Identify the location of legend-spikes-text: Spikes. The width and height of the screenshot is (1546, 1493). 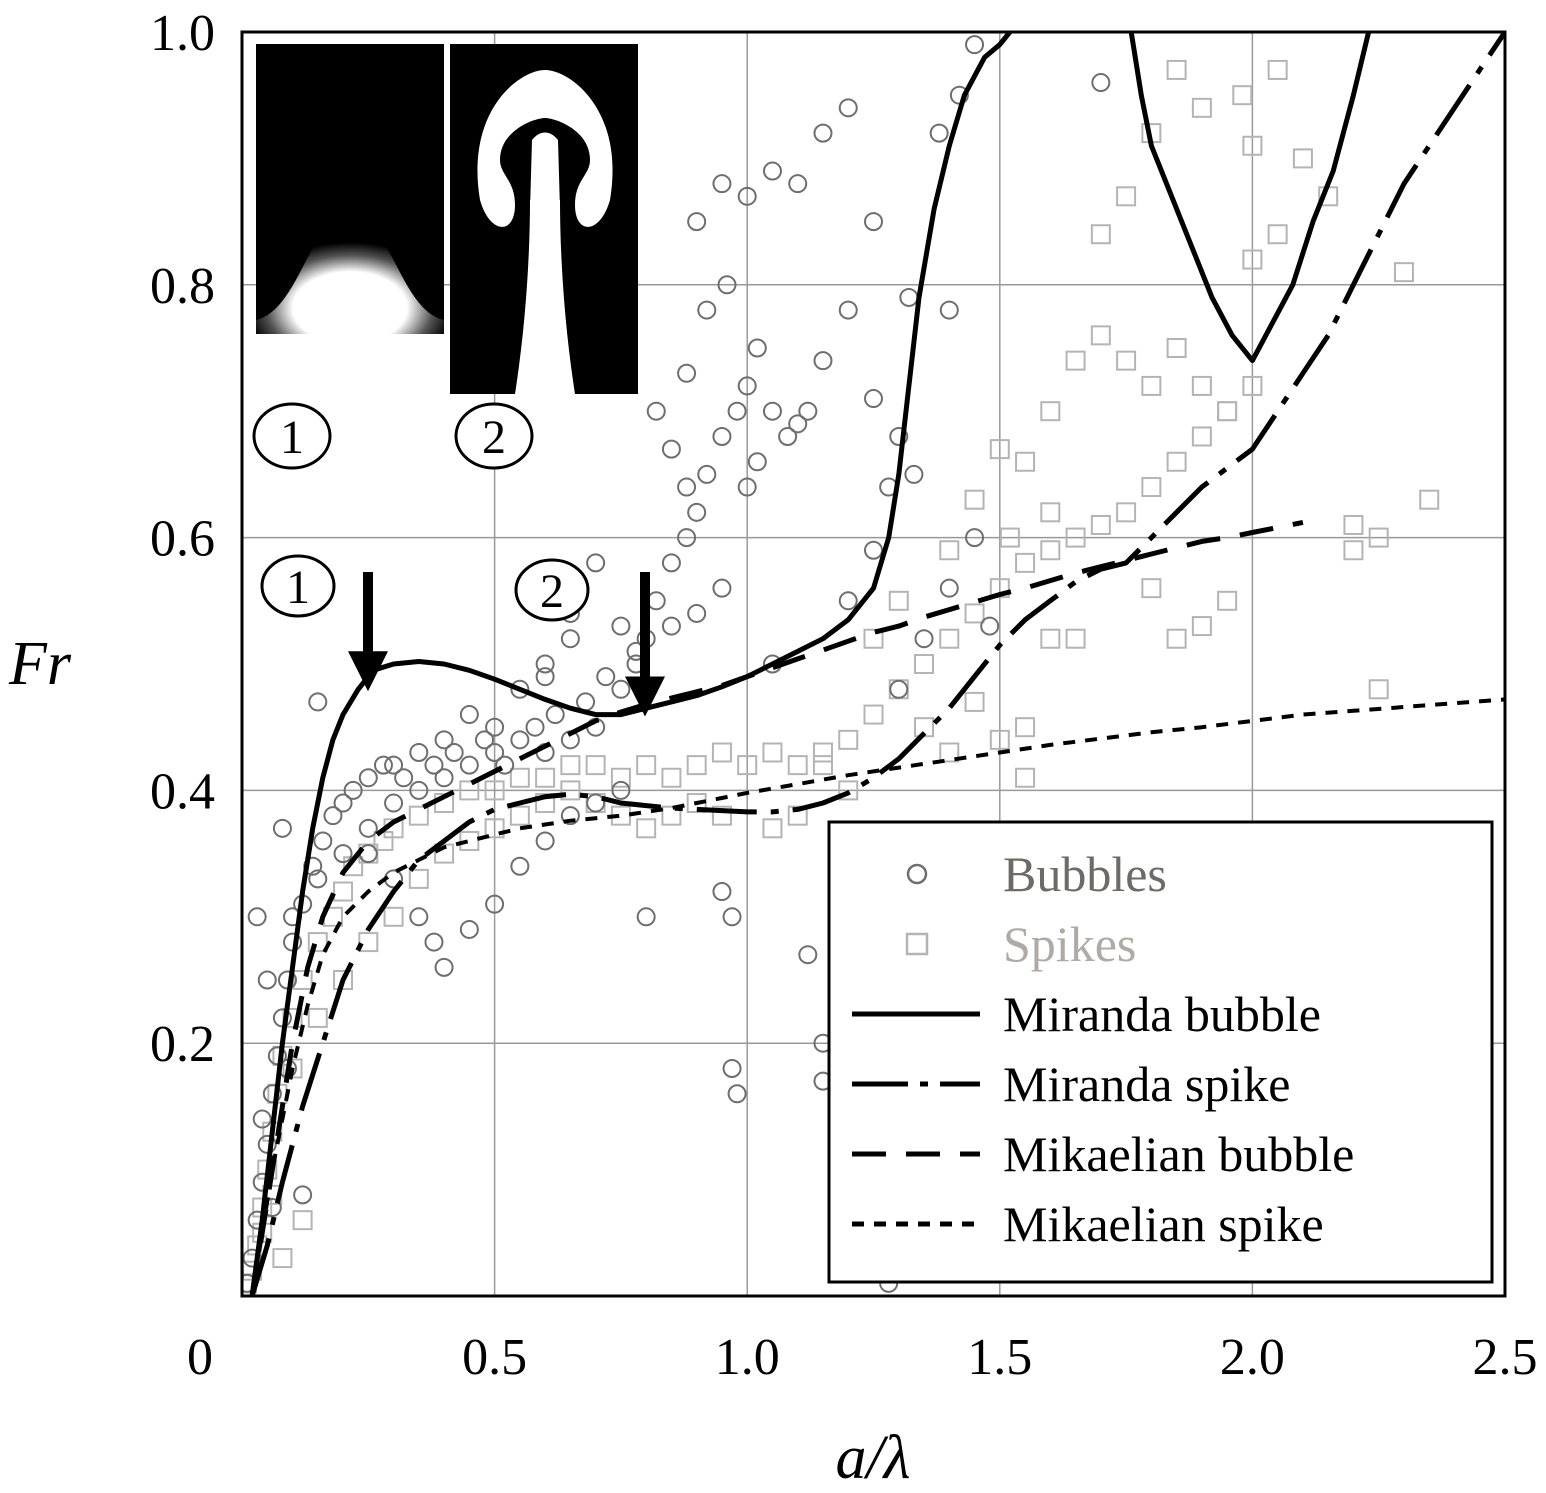
(1069, 944).